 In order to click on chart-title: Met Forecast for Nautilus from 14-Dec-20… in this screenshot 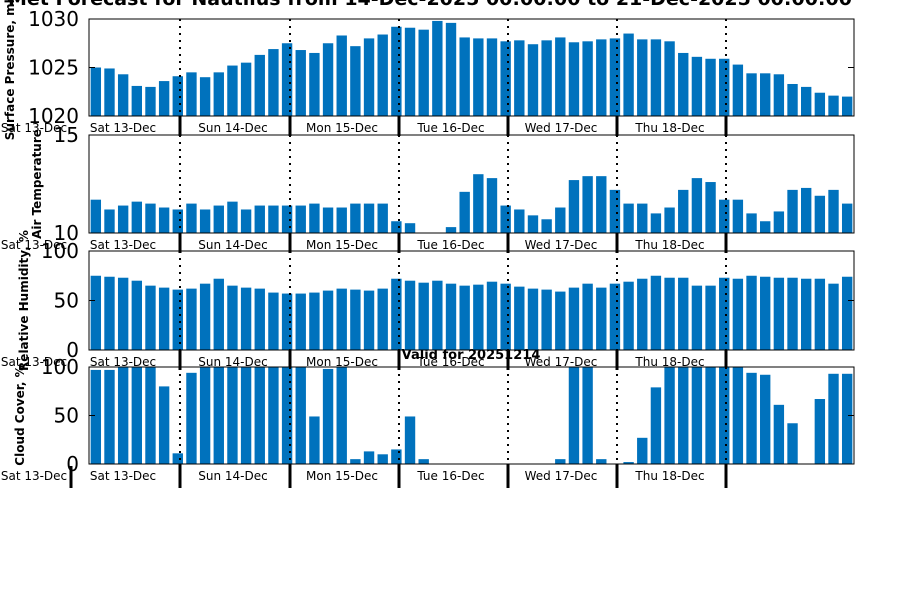, I will do `click(430, 5)`.